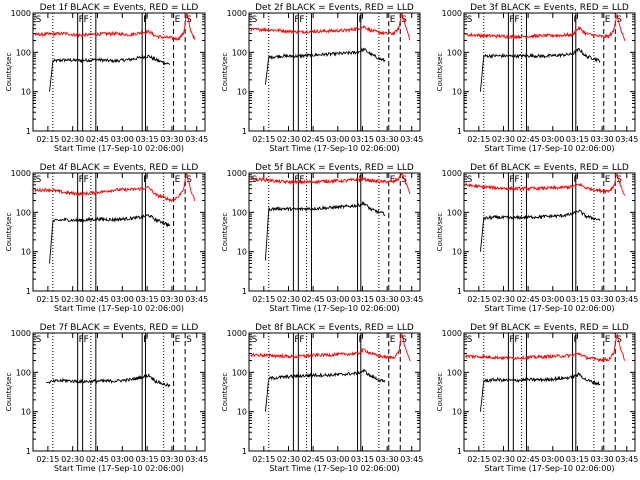  What do you see at coordinates (119, 168) in the screenshot?
I see `panel-title: Det 4f BLACK = Events, RED = LLD` at bounding box center [119, 168].